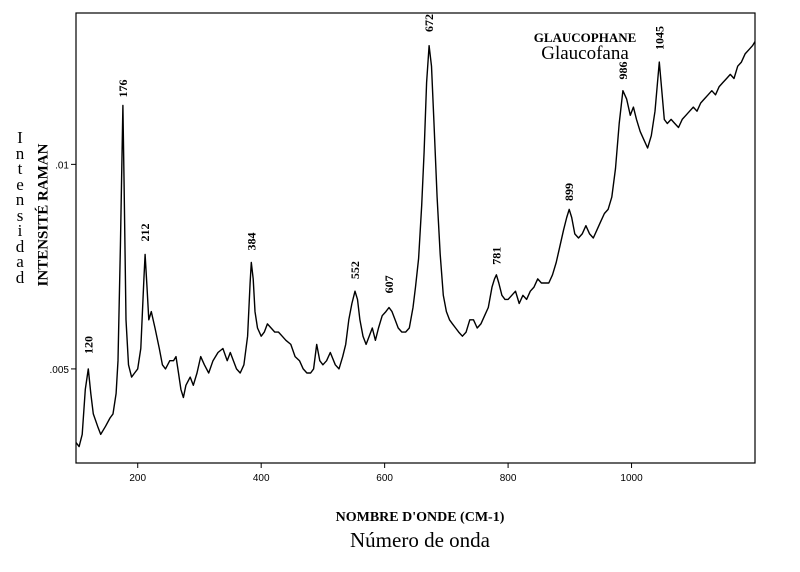  I want to click on x-tick-label: 1000, so click(631, 478).